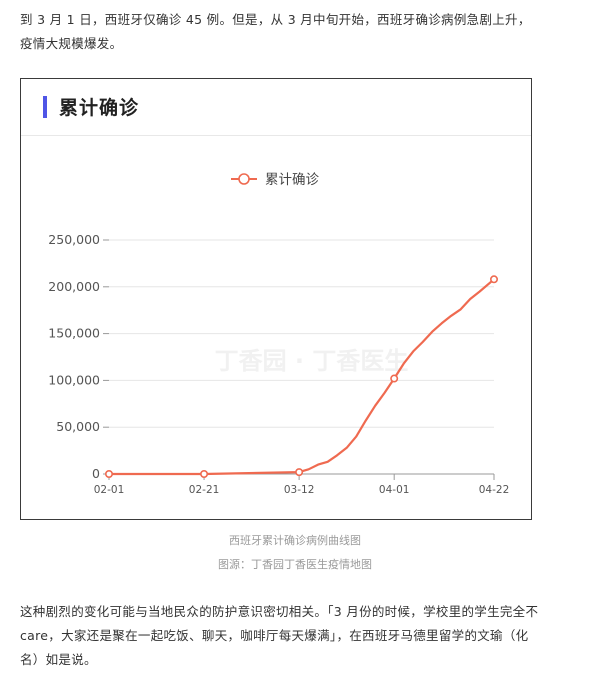  What do you see at coordinates (299, 490) in the screenshot?
I see `x-tick-label: 03-12` at bounding box center [299, 490].